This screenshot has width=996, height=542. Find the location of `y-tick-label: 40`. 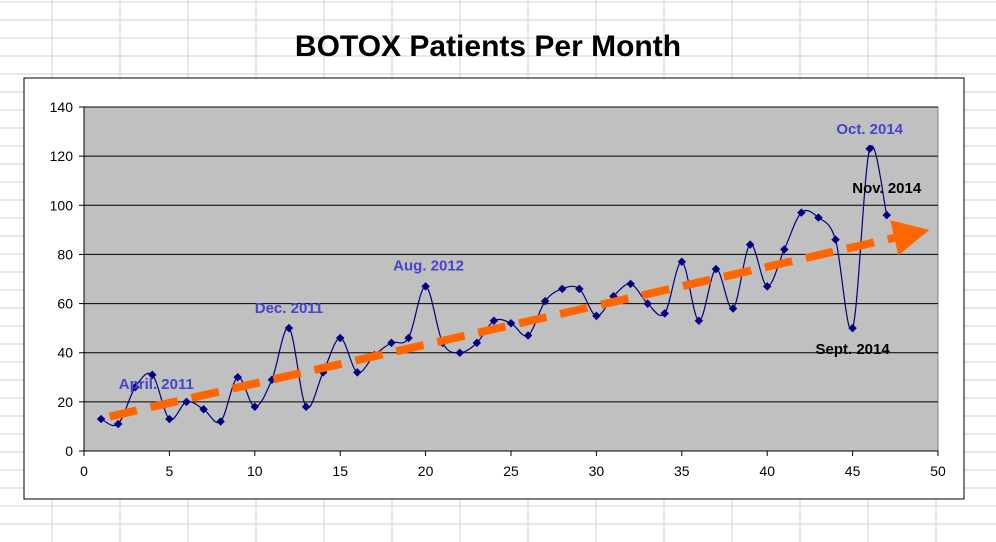

y-tick-label: 40 is located at coordinates (65, 353).